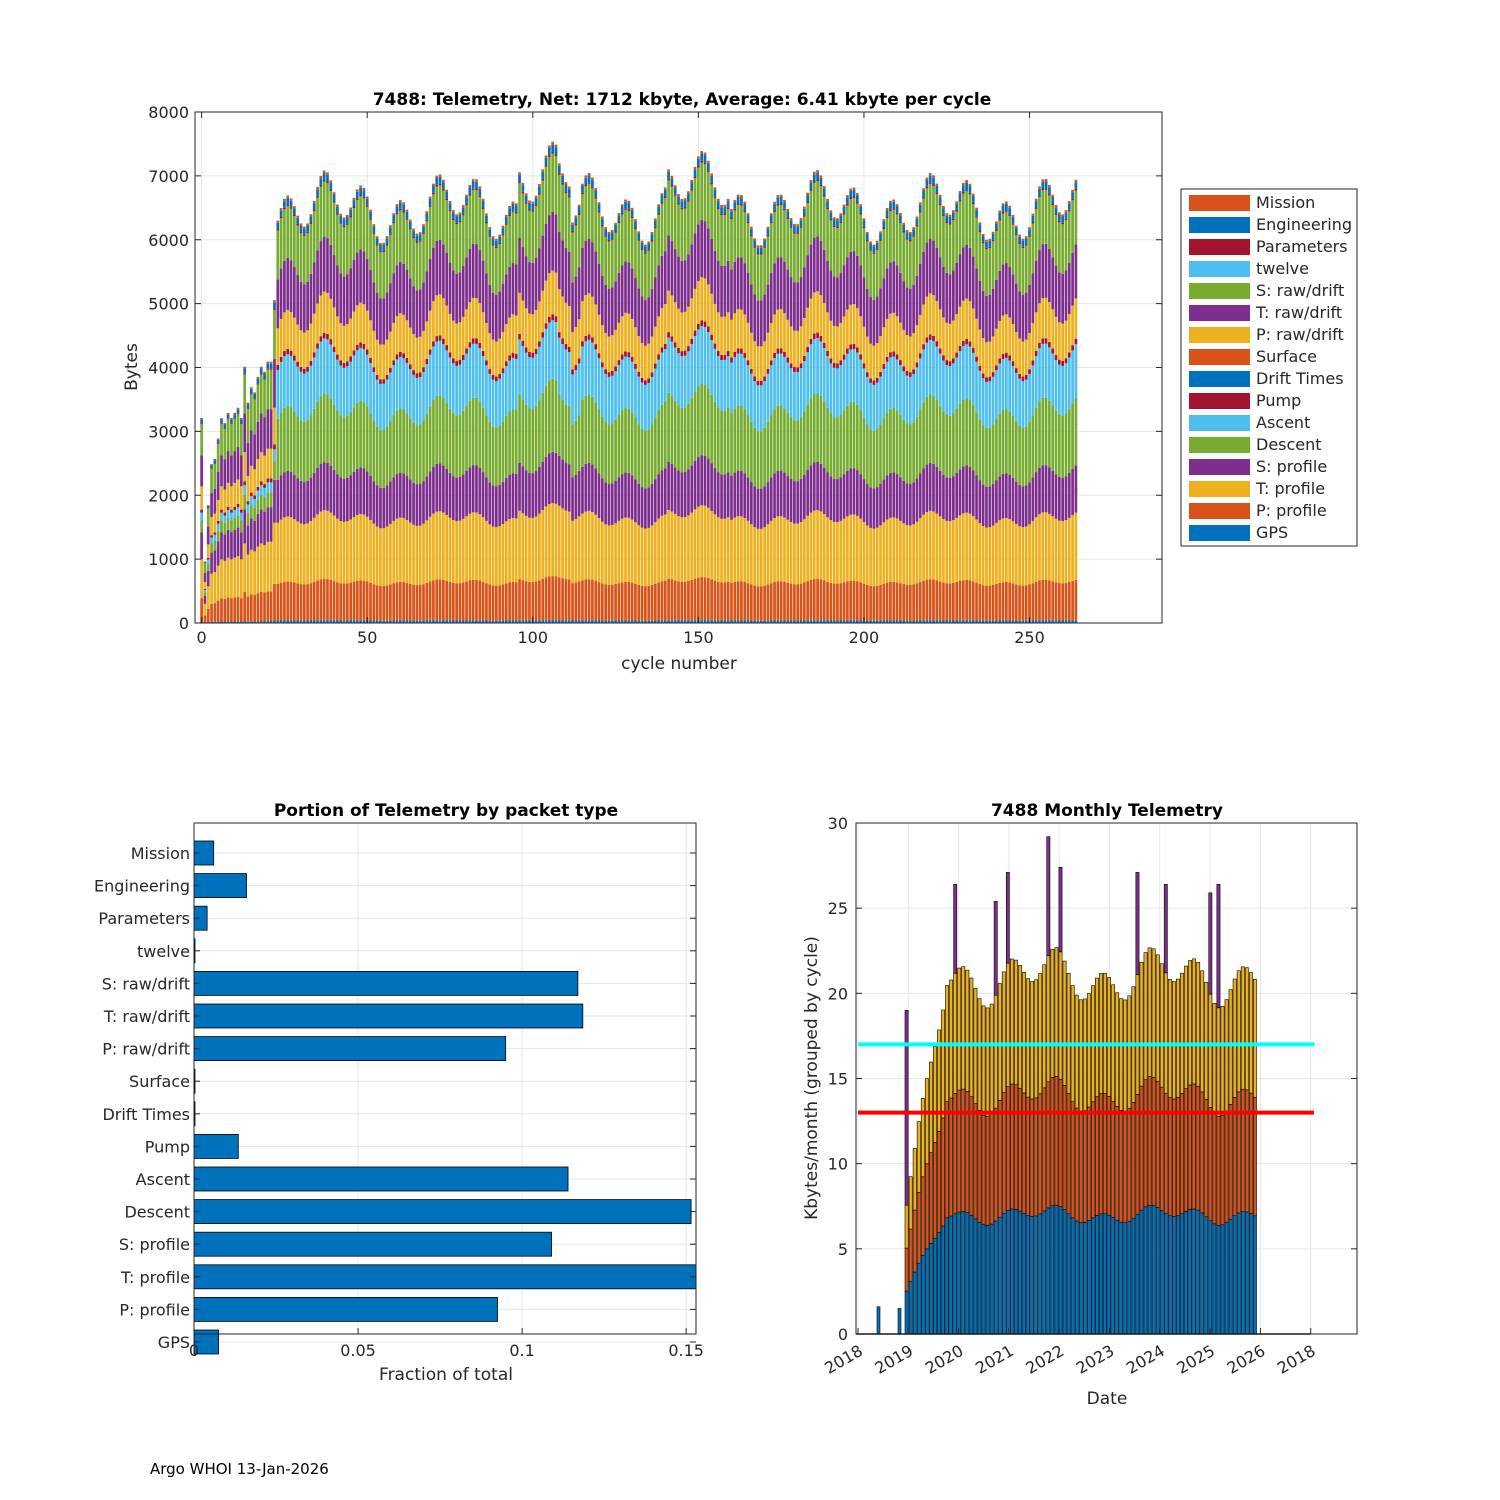 The image size is (1500, 1500). I want to click on y-tick-label: T: profile, so click(155, 1277).